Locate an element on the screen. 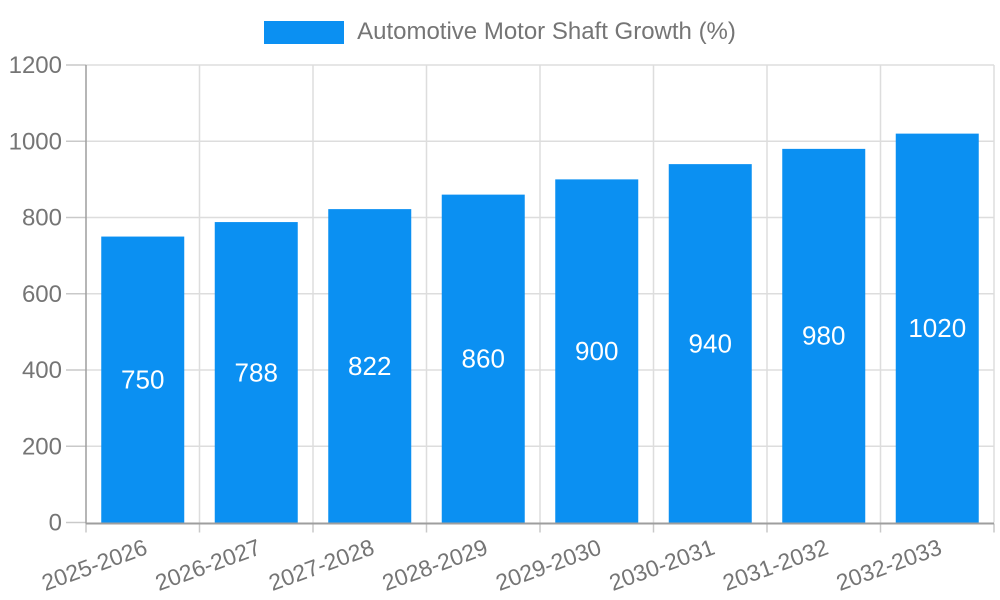  bar-value-label: 980 is located at coordinates (823, 336).